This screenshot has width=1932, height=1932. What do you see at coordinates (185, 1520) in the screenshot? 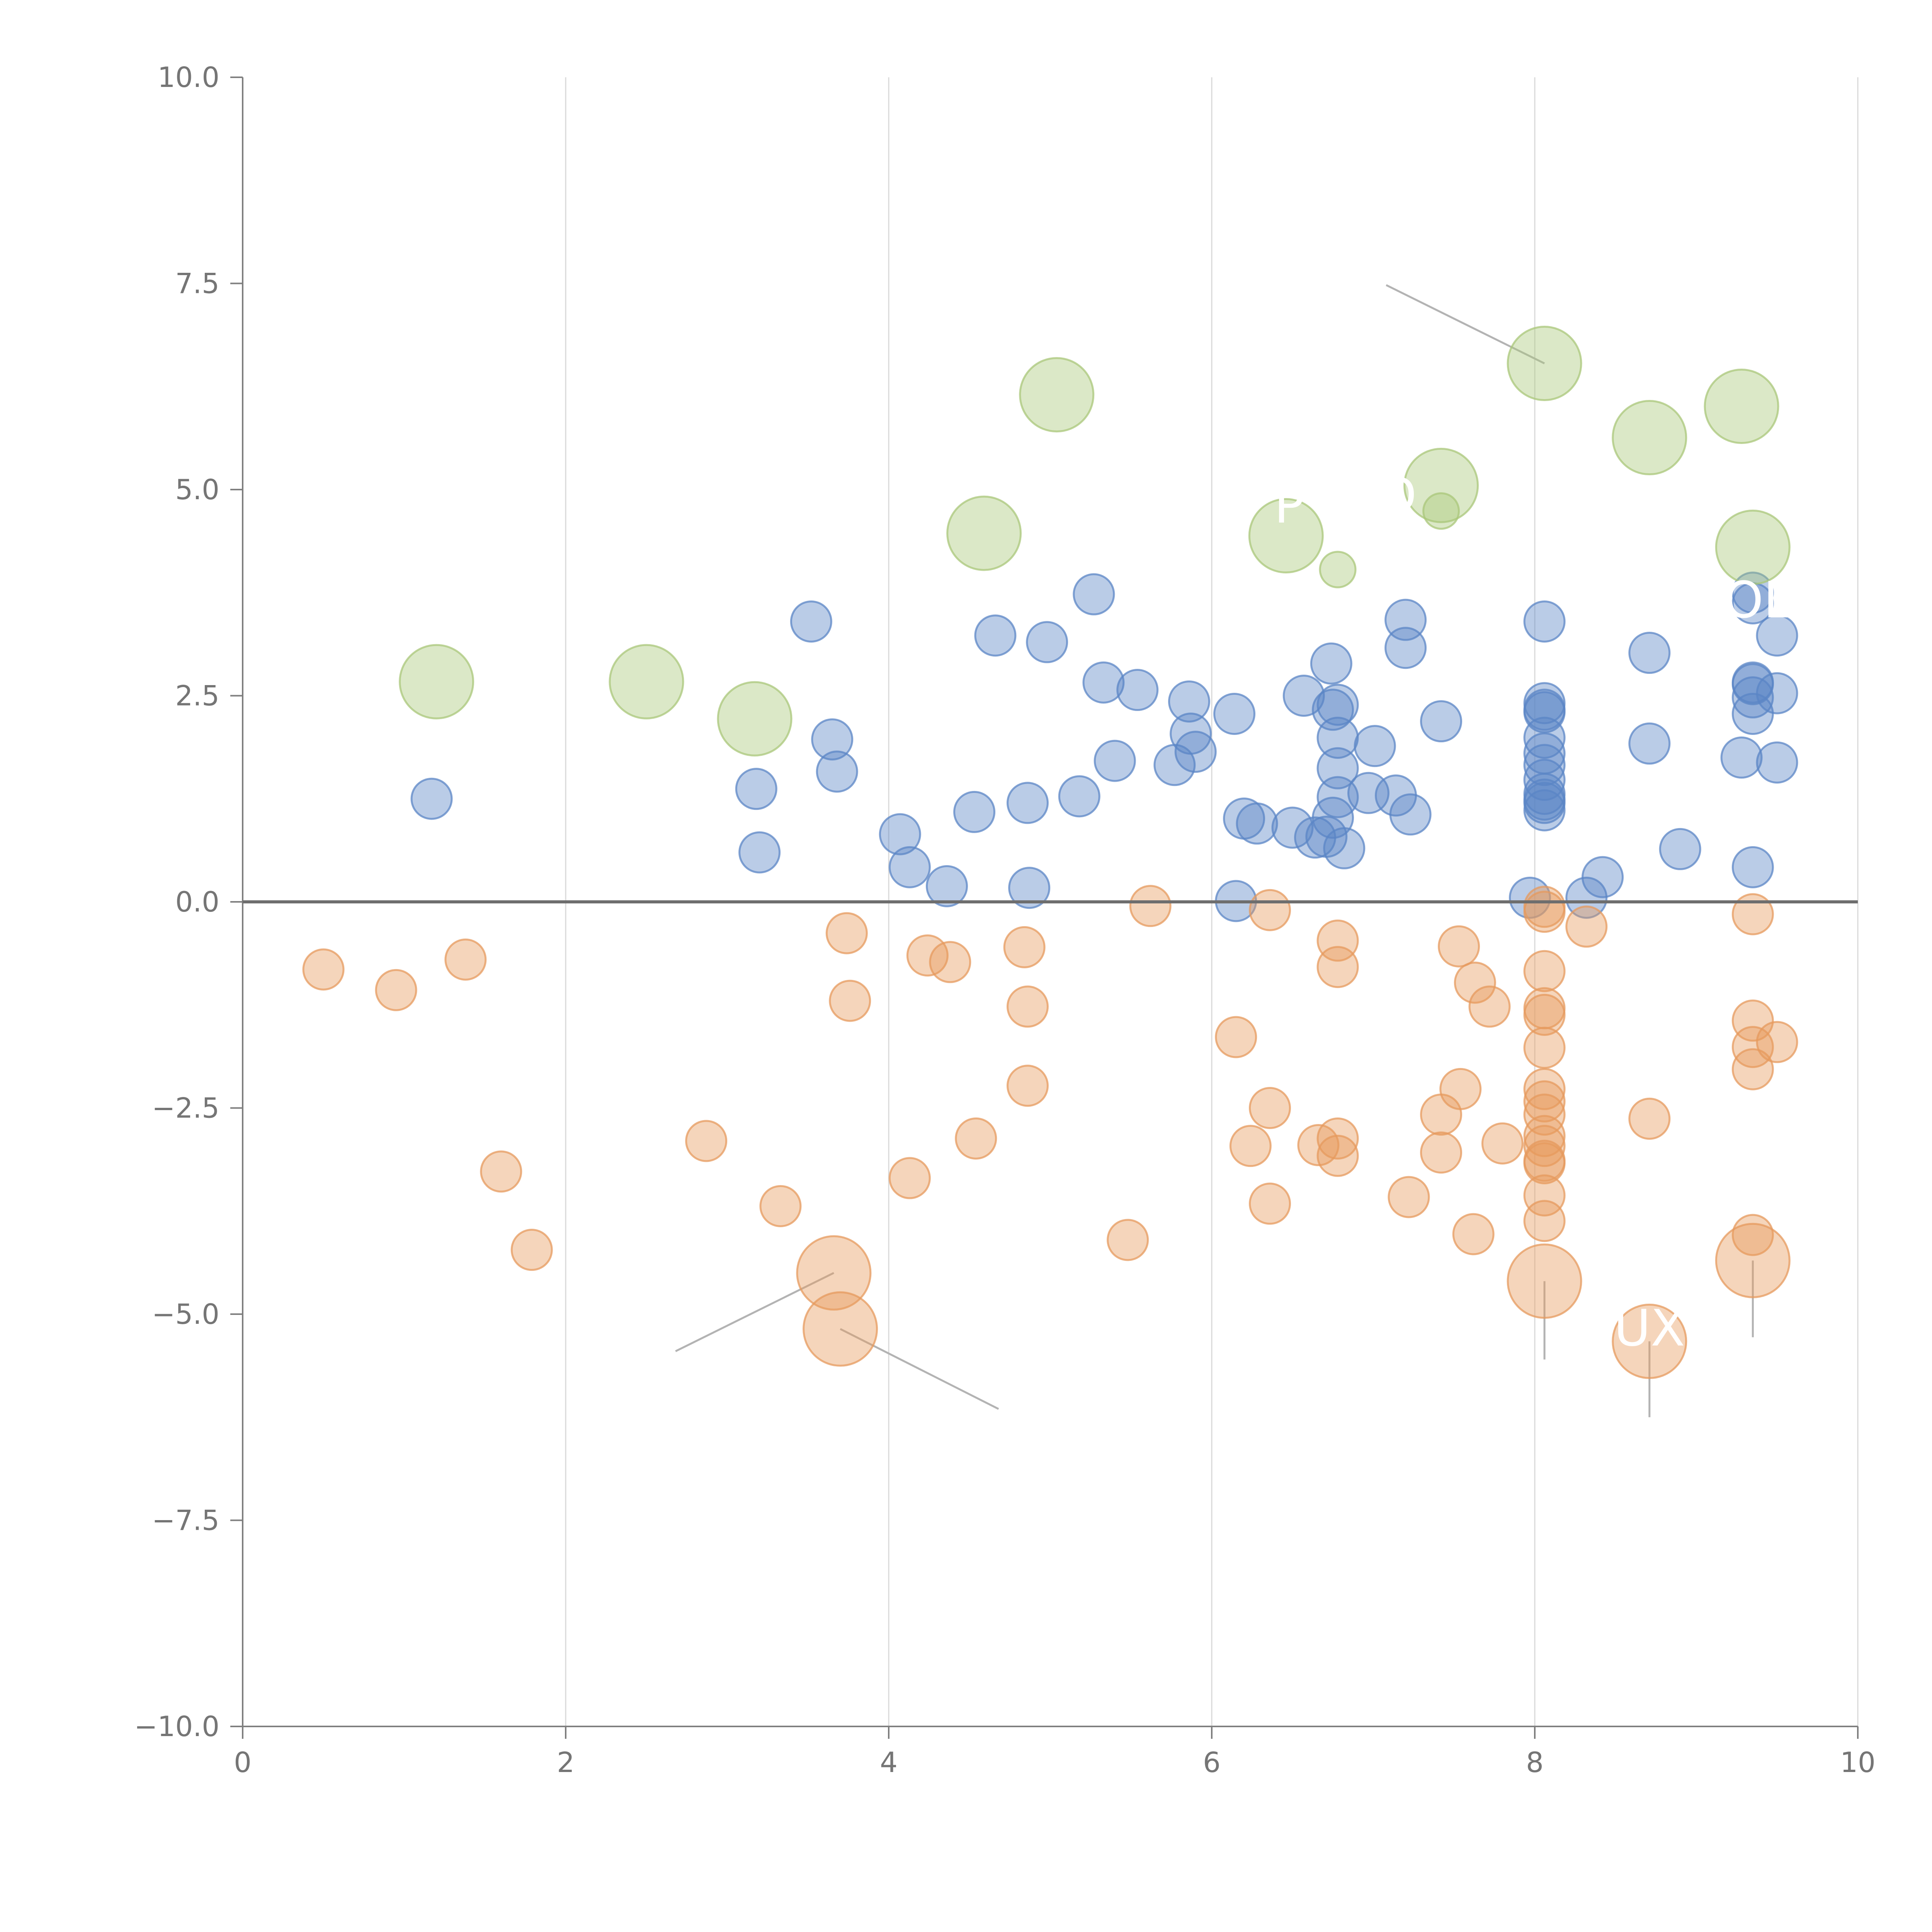
I see `y-tick-label: −7.5` at bounding box center [185, 1520].